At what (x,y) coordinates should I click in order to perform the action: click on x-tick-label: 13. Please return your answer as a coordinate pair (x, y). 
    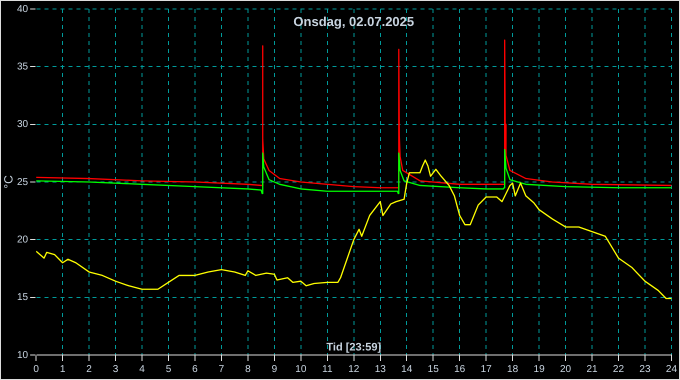
    Looking at the image, I should click on (380, 369).